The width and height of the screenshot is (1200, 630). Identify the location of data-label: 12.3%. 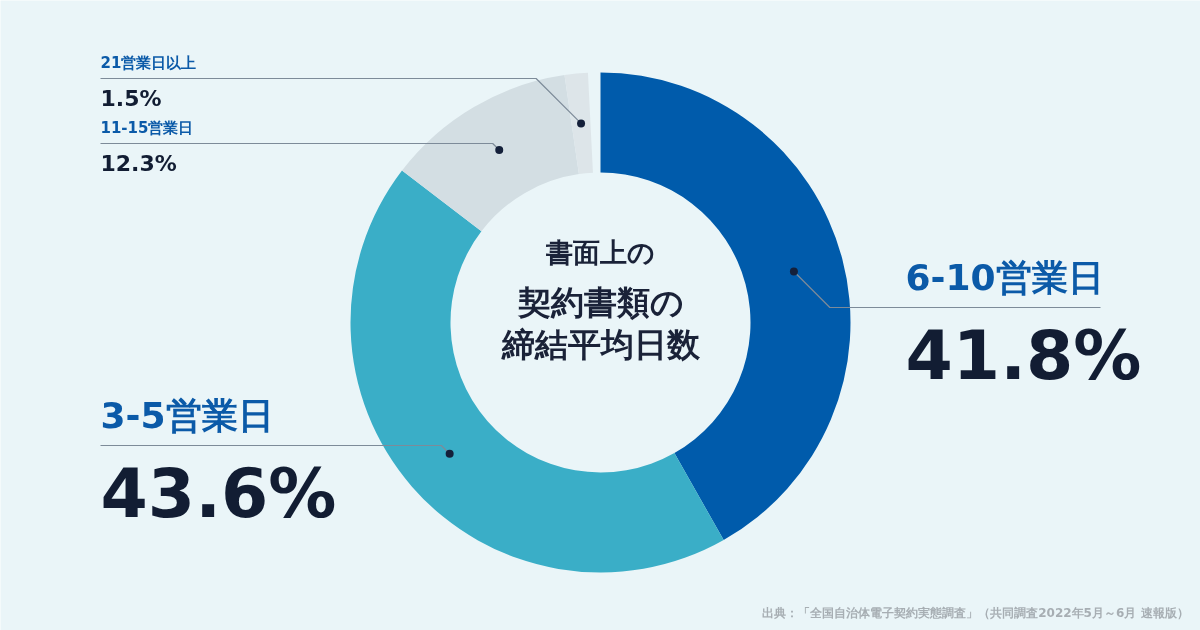
(138, 163).